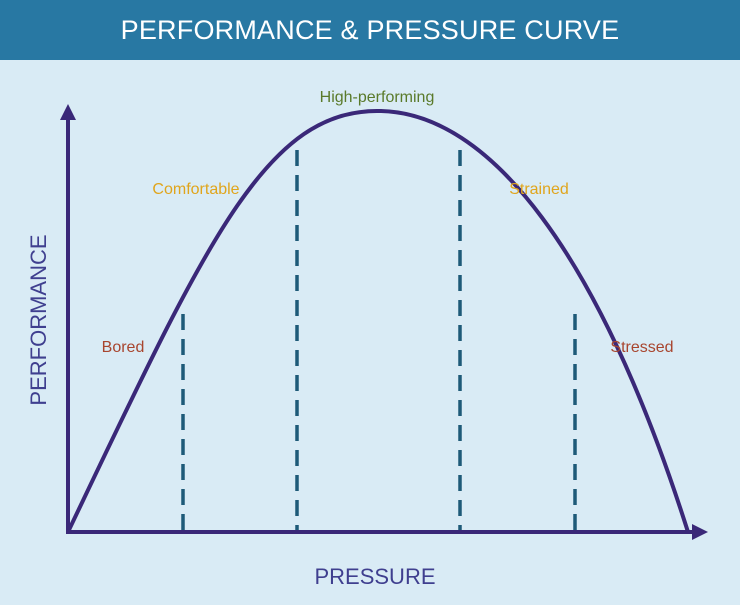 This screenshot has width=740, height=605. What do you see at coordinates (68, 112) in the screenshot?
I see `y-axis-arrow-icon` at bounding box center [68, 112].